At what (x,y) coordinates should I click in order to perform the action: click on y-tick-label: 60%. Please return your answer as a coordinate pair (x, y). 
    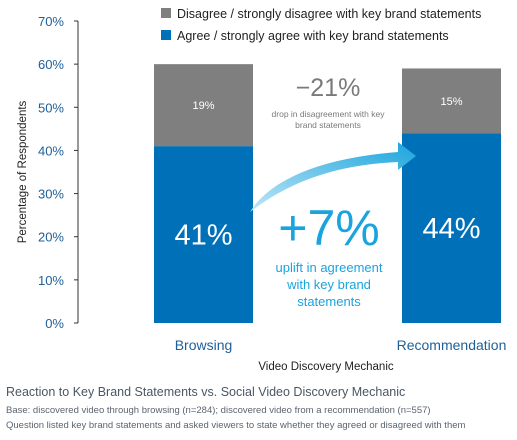
    Looking at the image, I should click on (51, 64).